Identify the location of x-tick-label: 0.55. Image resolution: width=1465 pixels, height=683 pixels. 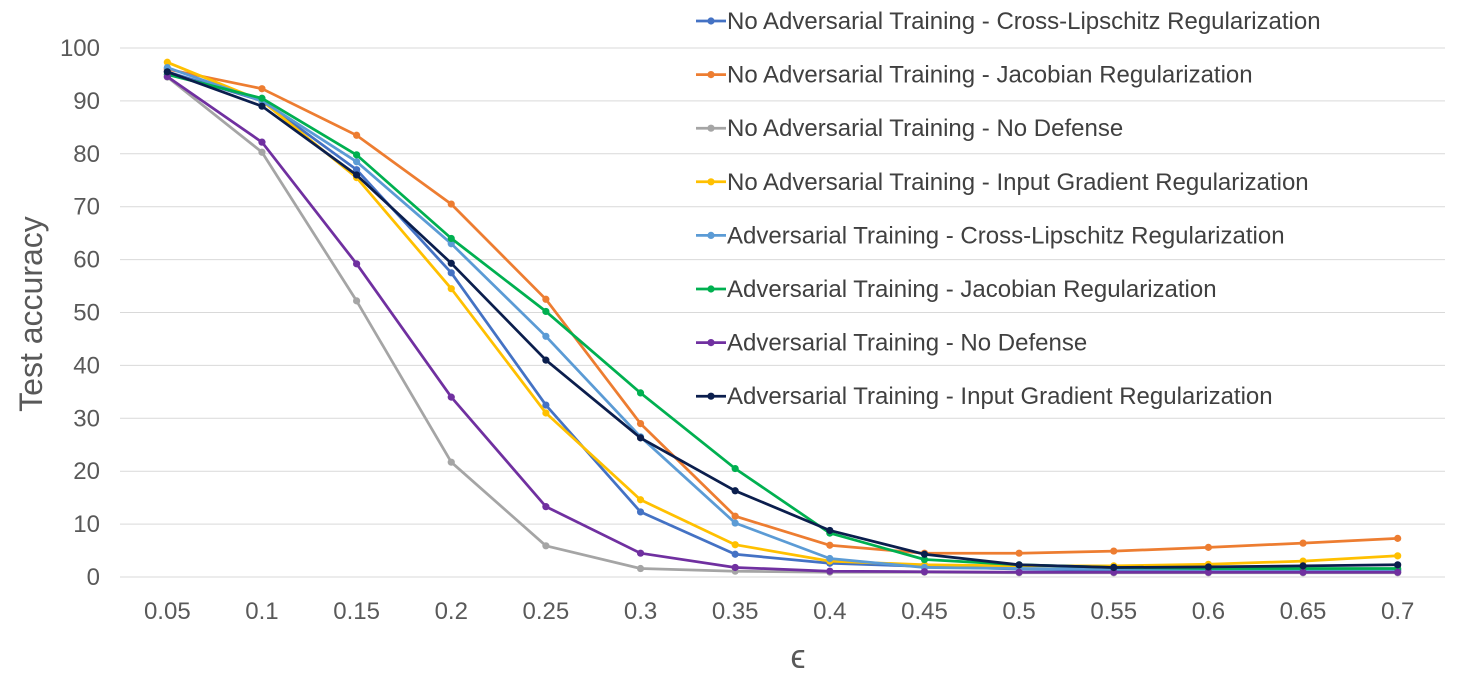
(1113, 611).